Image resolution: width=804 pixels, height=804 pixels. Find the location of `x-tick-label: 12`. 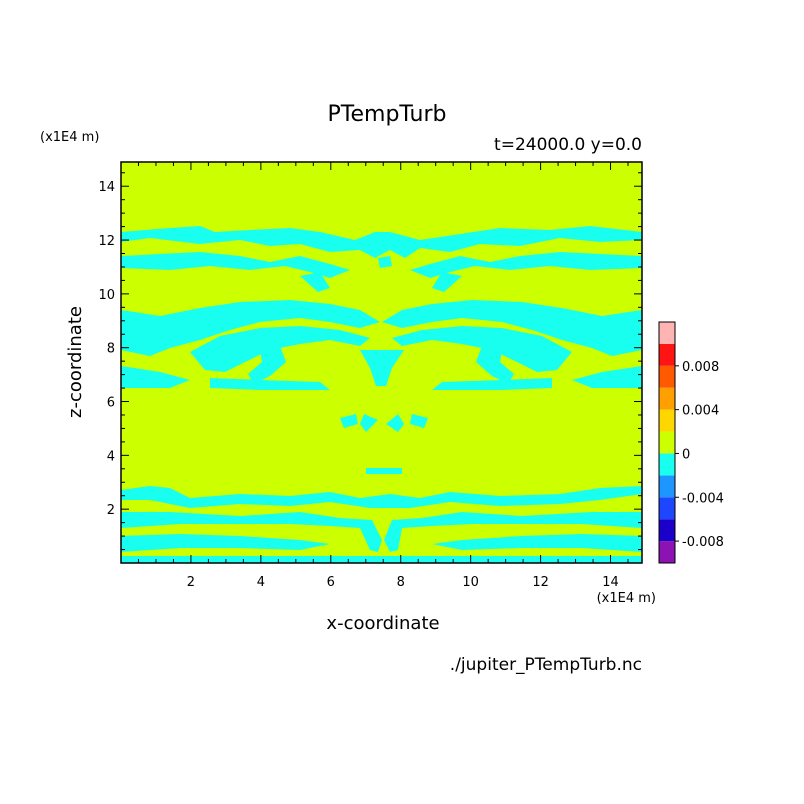

x-tick-label: 12 is located at coordinates (540, 582).